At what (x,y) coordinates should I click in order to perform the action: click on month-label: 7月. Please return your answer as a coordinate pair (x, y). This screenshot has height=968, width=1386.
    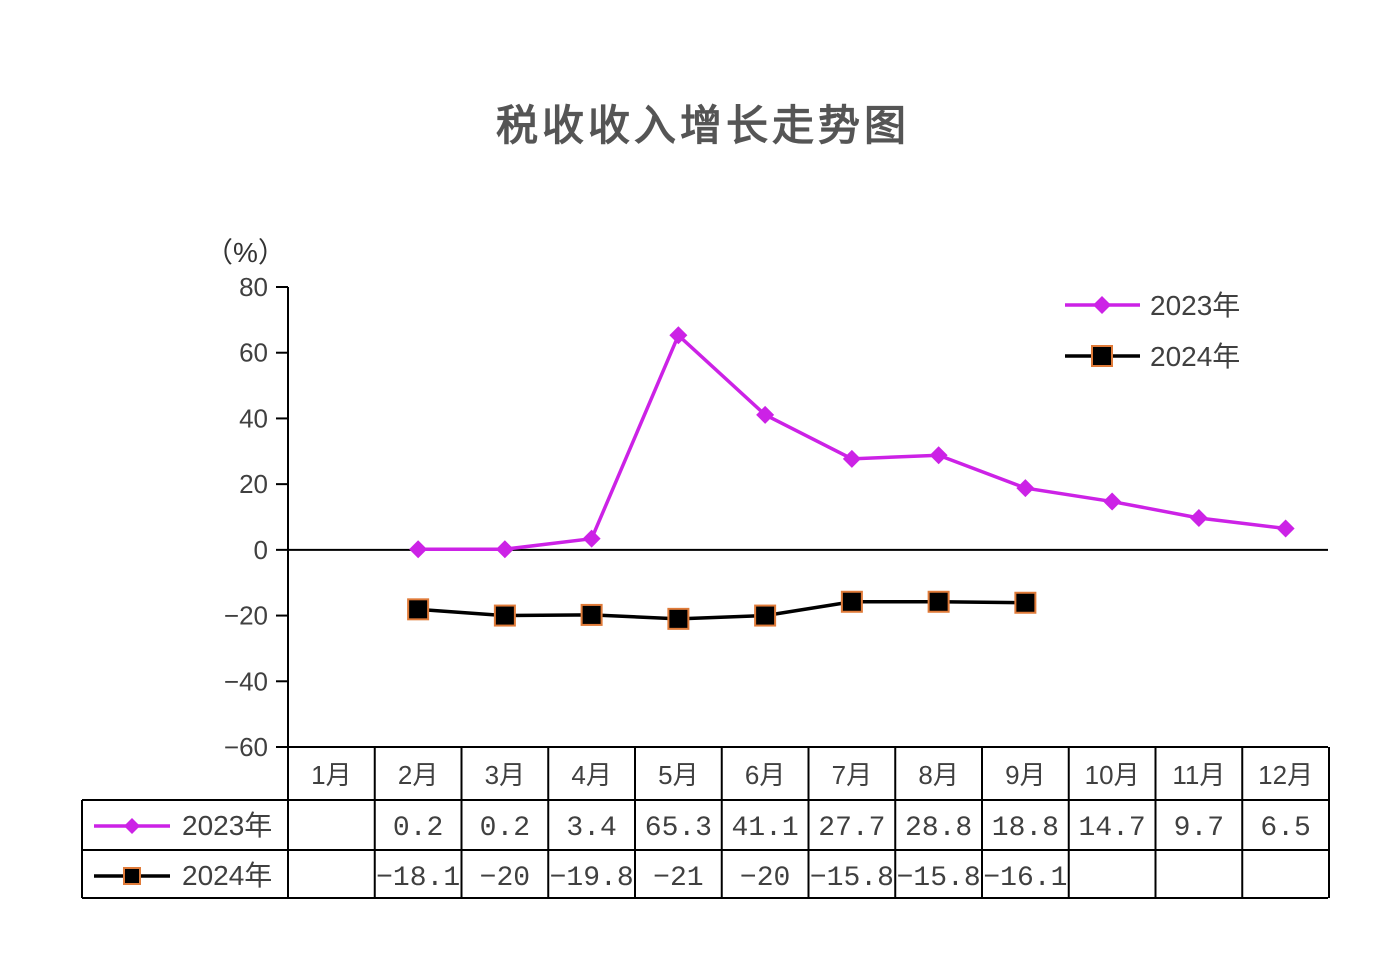
    Looking at the image, I should click on (852, 775).